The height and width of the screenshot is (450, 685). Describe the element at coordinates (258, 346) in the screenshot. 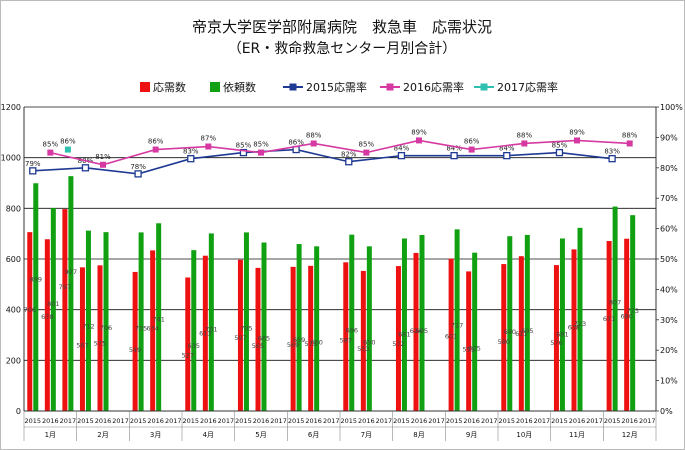

I see `data-label-accepted: 565` at that location.